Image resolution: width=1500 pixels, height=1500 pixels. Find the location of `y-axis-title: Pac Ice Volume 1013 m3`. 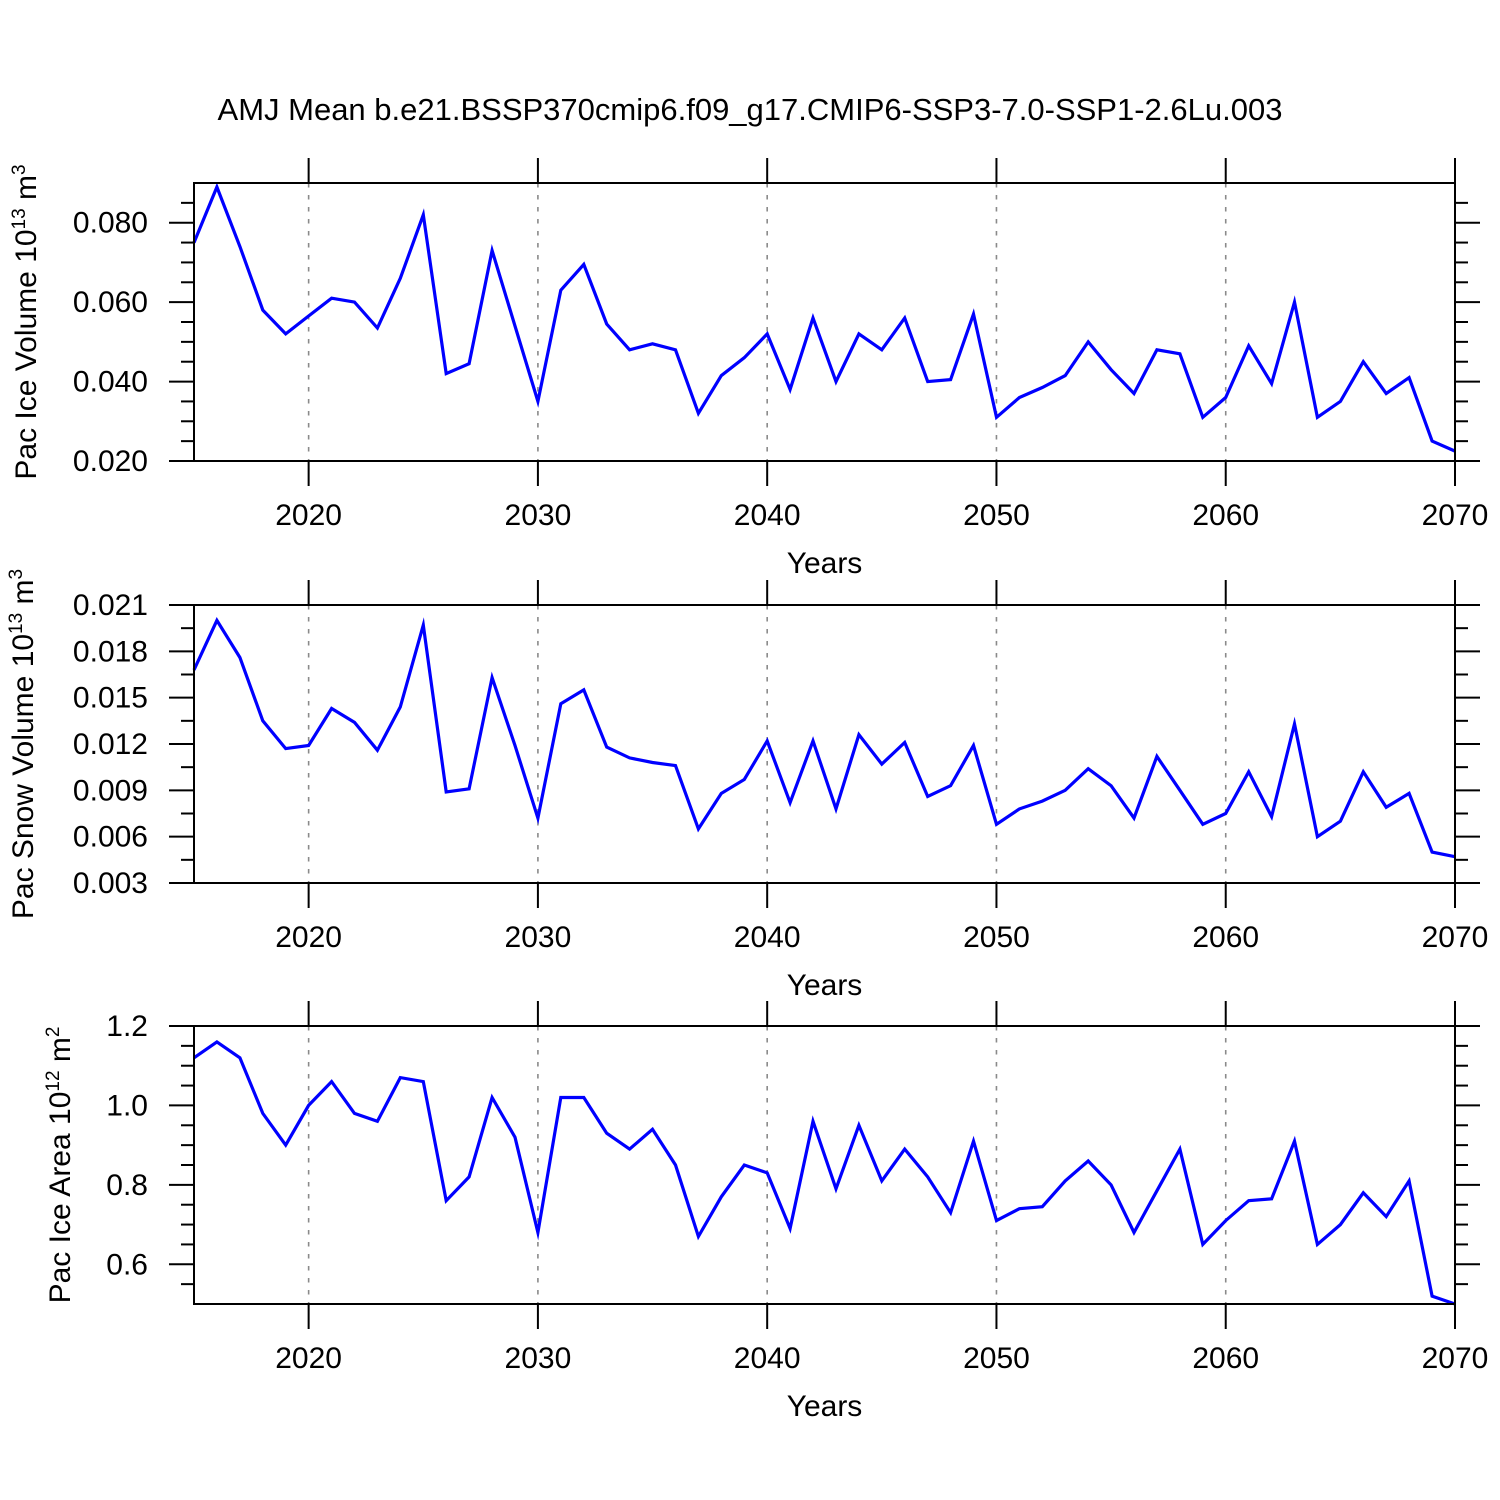

y-axis-title: Pac Ice Volume 1013 m3 is located at coordinates (26, 321).